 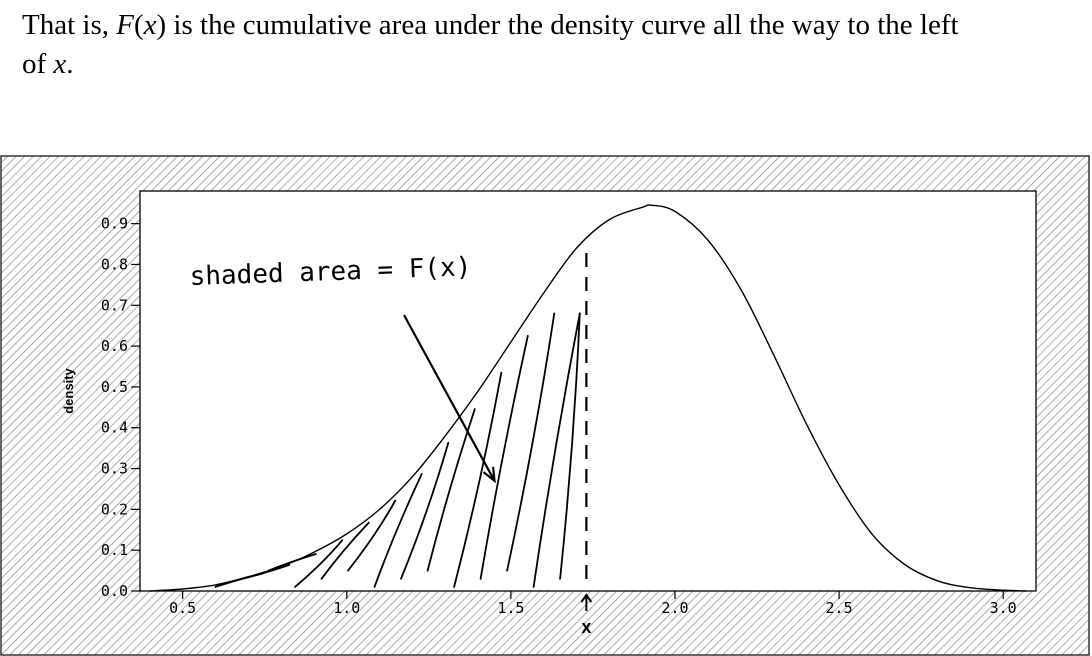 I want to click on paragraph-prefix: That is,, so click(x=69, y=25).